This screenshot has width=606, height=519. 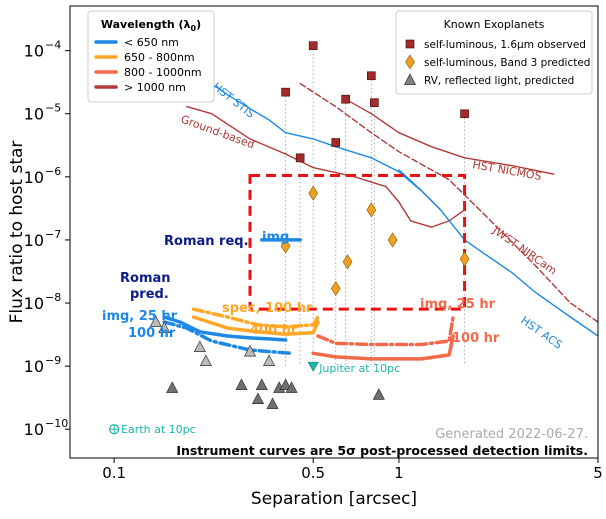 I want to click on y-tick-exponent: −6, so click(x=53, y=171).